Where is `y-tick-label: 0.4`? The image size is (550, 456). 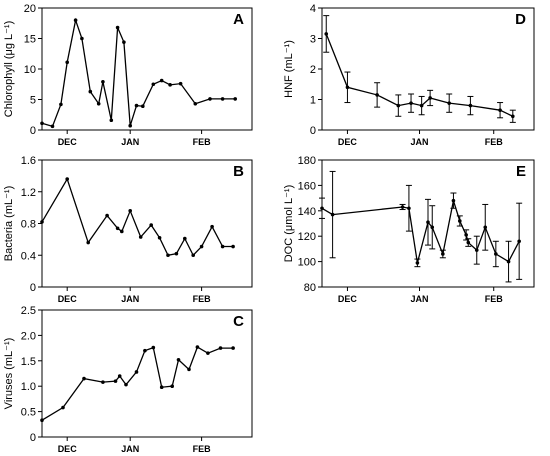 y-tick-label: 0.4 is located at coordinates (28, 256).